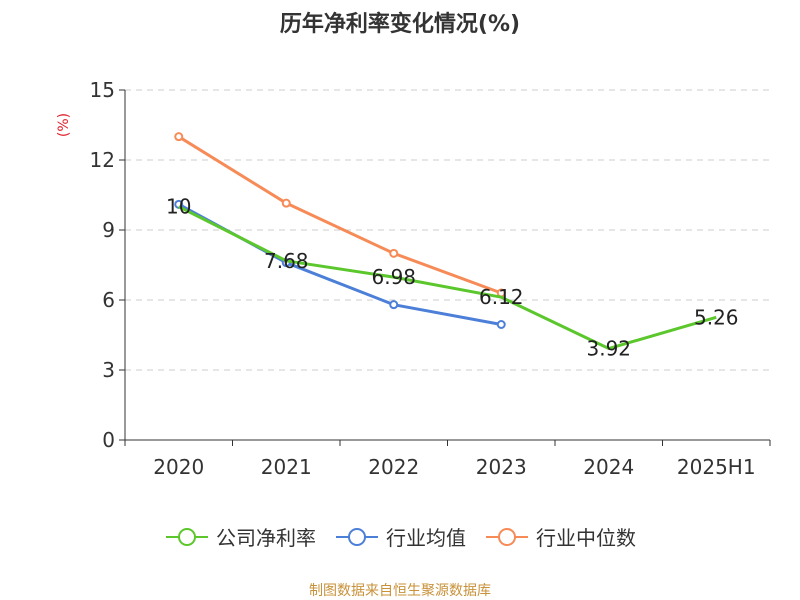 This screenshot has width=800, height=600. What do you see at coordinates (108, 230) in the screenshot?
I see `y-tick-label: 9` at bounding box center [108, 230].